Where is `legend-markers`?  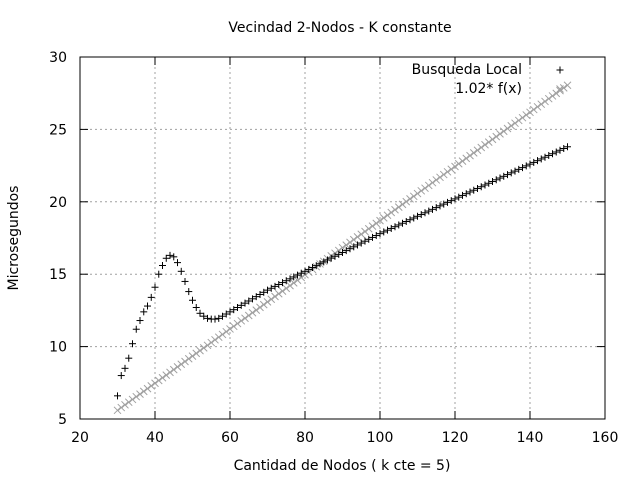
legend-markers is located at coordinates (560, 79).